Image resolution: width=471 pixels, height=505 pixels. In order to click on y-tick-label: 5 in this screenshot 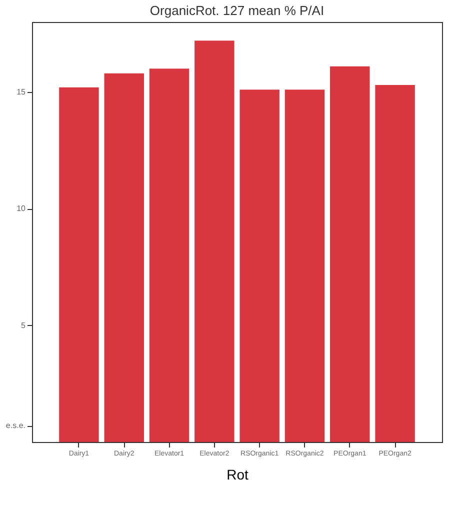, I will do `click(23, 325)`.